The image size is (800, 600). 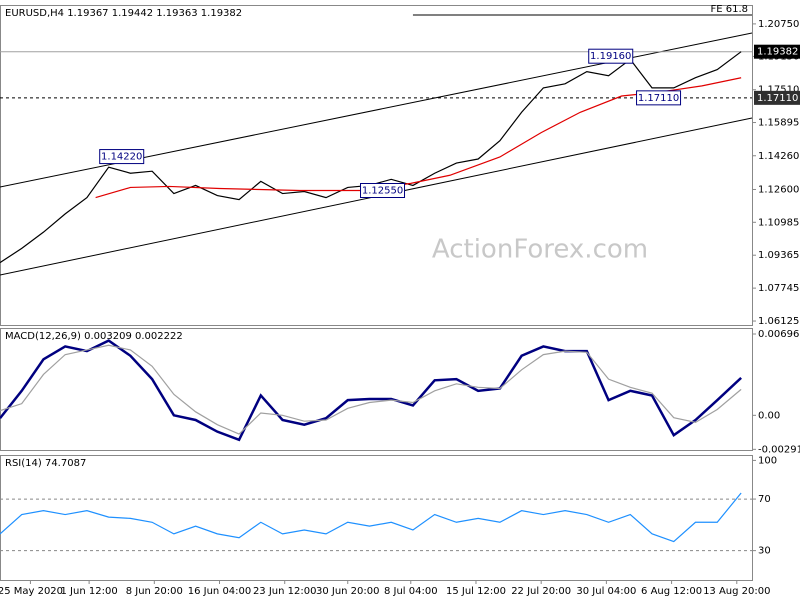 I want to click on price-tag-label: 1.19382, so click(x=777, y=52).